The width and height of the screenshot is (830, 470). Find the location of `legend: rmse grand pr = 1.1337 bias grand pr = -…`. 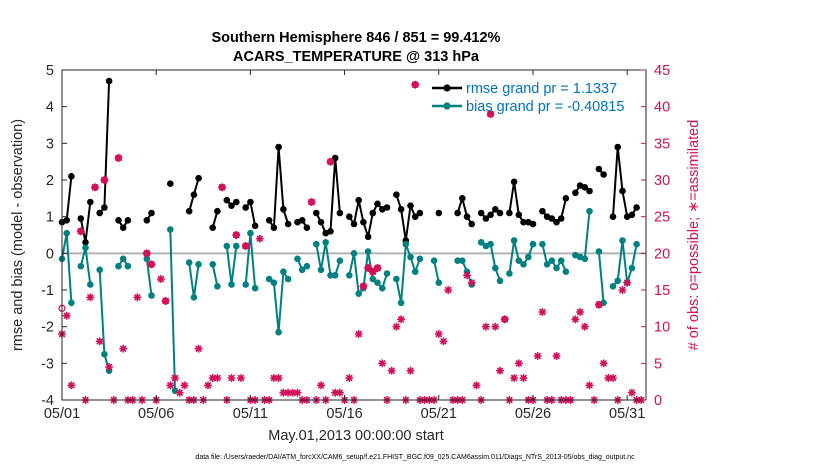

legend: rmse grand pr = 1.1337 bias grand pr = -… is located at coordinates (528, 98).